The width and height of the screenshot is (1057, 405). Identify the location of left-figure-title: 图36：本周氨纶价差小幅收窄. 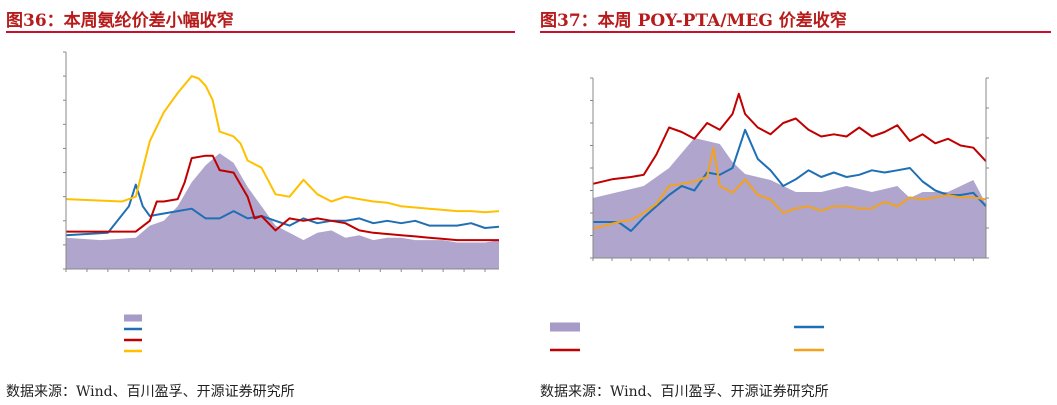
(120, 21).